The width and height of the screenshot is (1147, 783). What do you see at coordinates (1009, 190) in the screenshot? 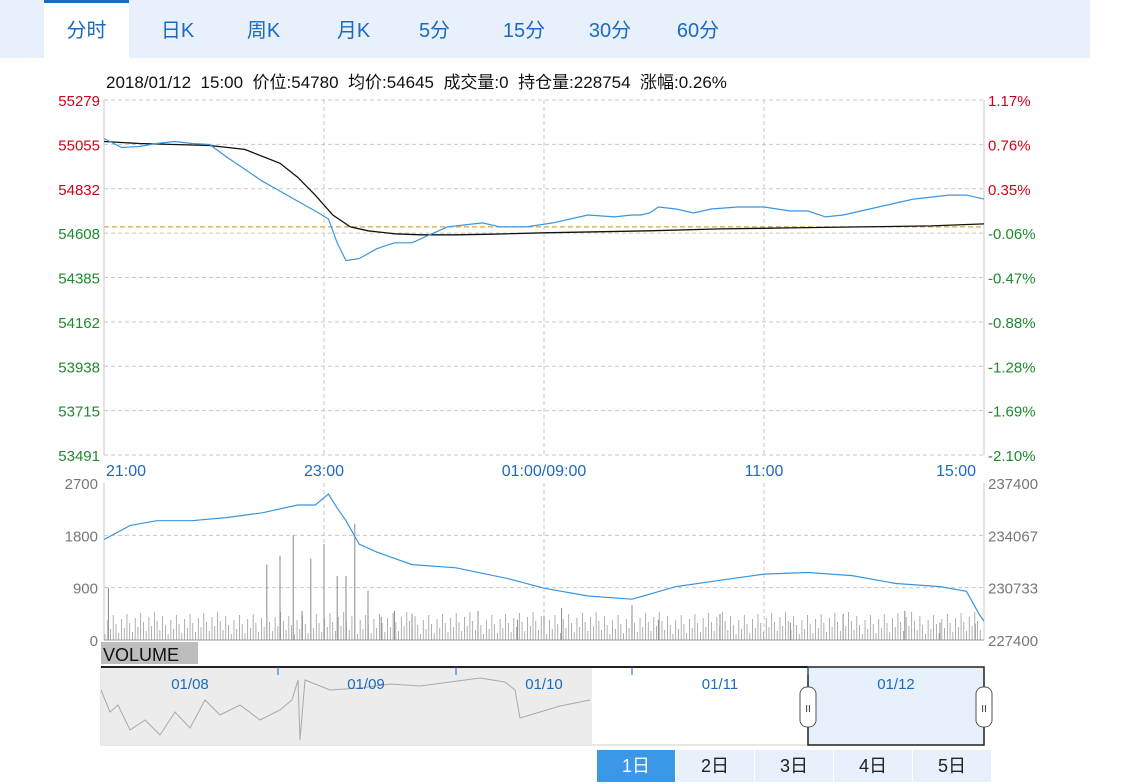
I see `pct-tick-label: 0.35%` at bounding box center [1009, 190].